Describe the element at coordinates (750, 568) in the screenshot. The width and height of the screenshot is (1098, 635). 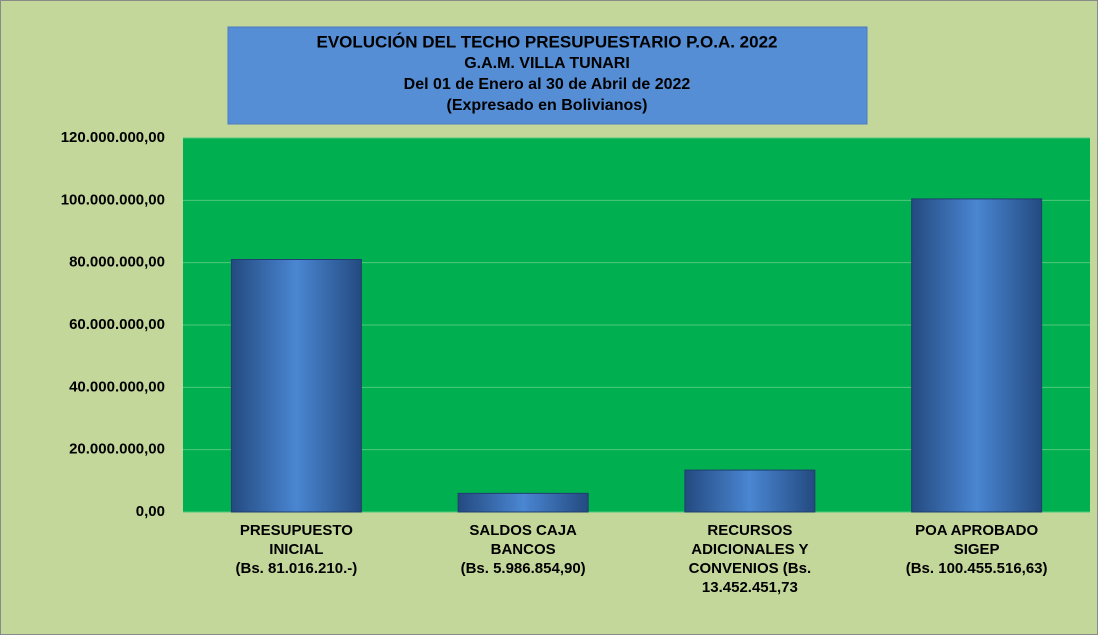
I see `x-tick-label: CONVENIOS (Bs.` at that location.